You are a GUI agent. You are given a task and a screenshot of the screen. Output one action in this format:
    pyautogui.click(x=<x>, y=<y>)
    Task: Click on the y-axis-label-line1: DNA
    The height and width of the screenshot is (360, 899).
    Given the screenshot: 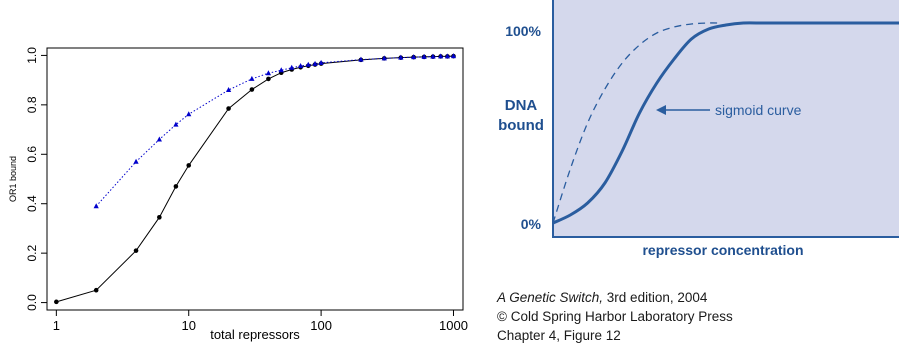 What is the action you would take?
    pyautogui.click(x=521, y=105)
    